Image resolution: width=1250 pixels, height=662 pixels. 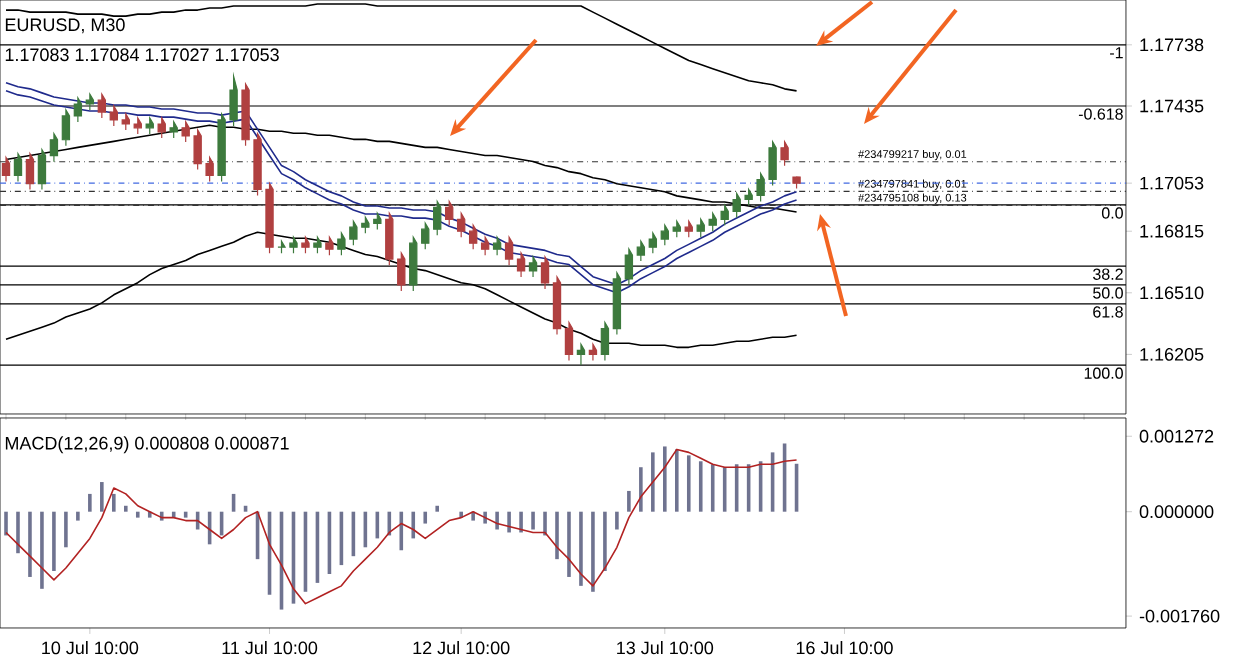 I want to click on text: EURUSD, M30, so click(x=65, y=26).